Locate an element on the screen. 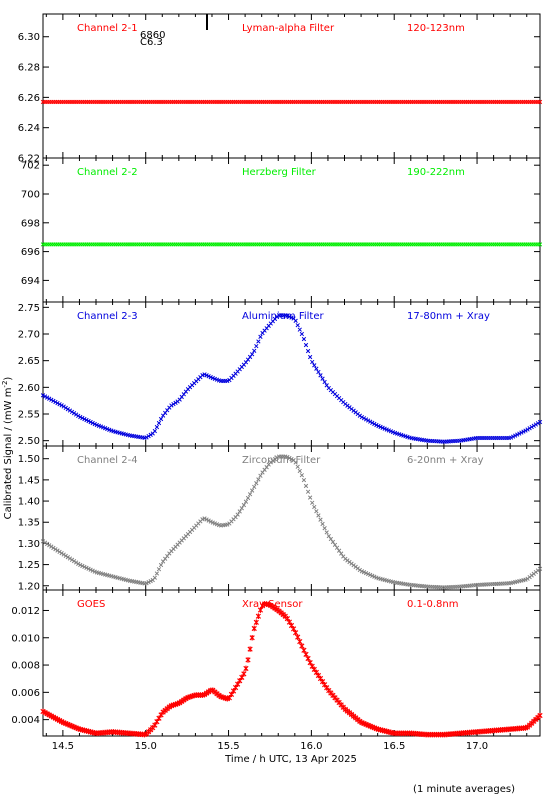  flare-annotation: 6860 is located at coordinates (152, 35).